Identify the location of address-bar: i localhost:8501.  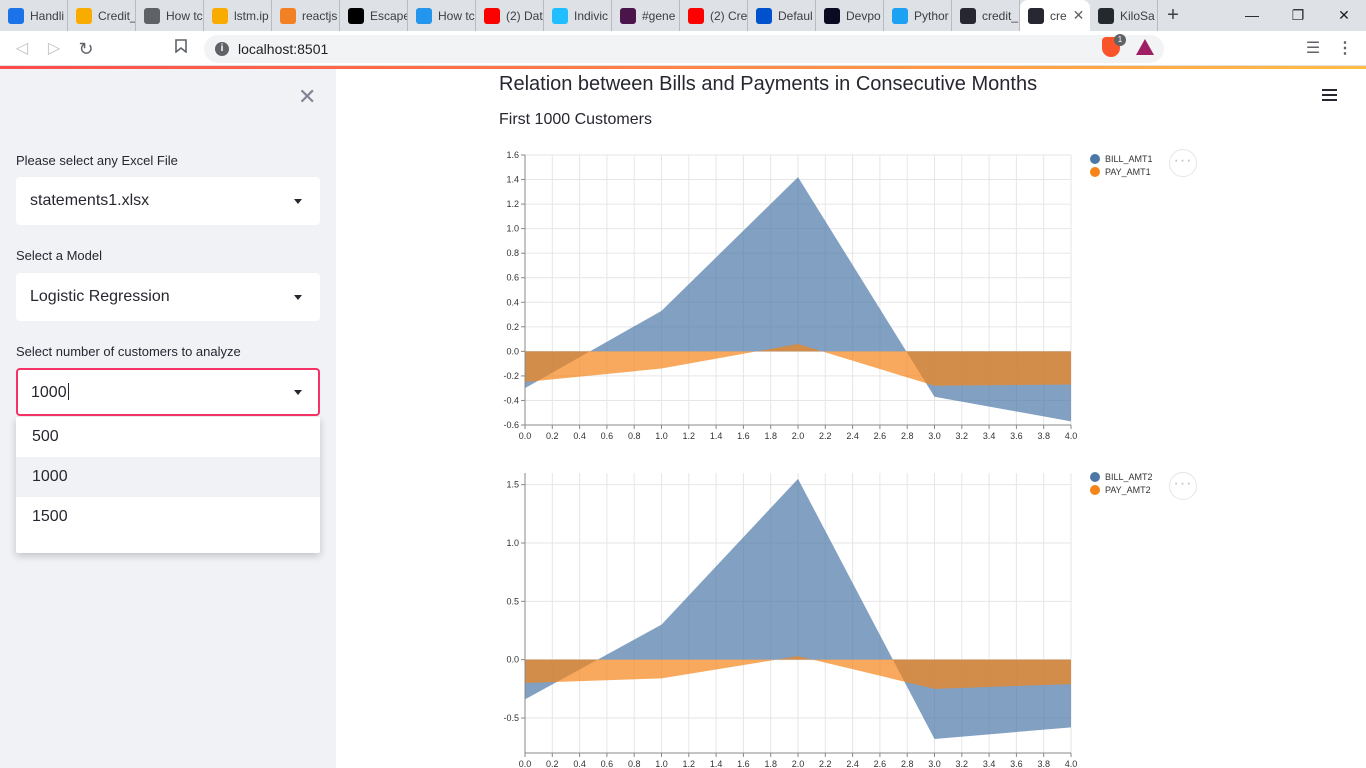
(684, 49).